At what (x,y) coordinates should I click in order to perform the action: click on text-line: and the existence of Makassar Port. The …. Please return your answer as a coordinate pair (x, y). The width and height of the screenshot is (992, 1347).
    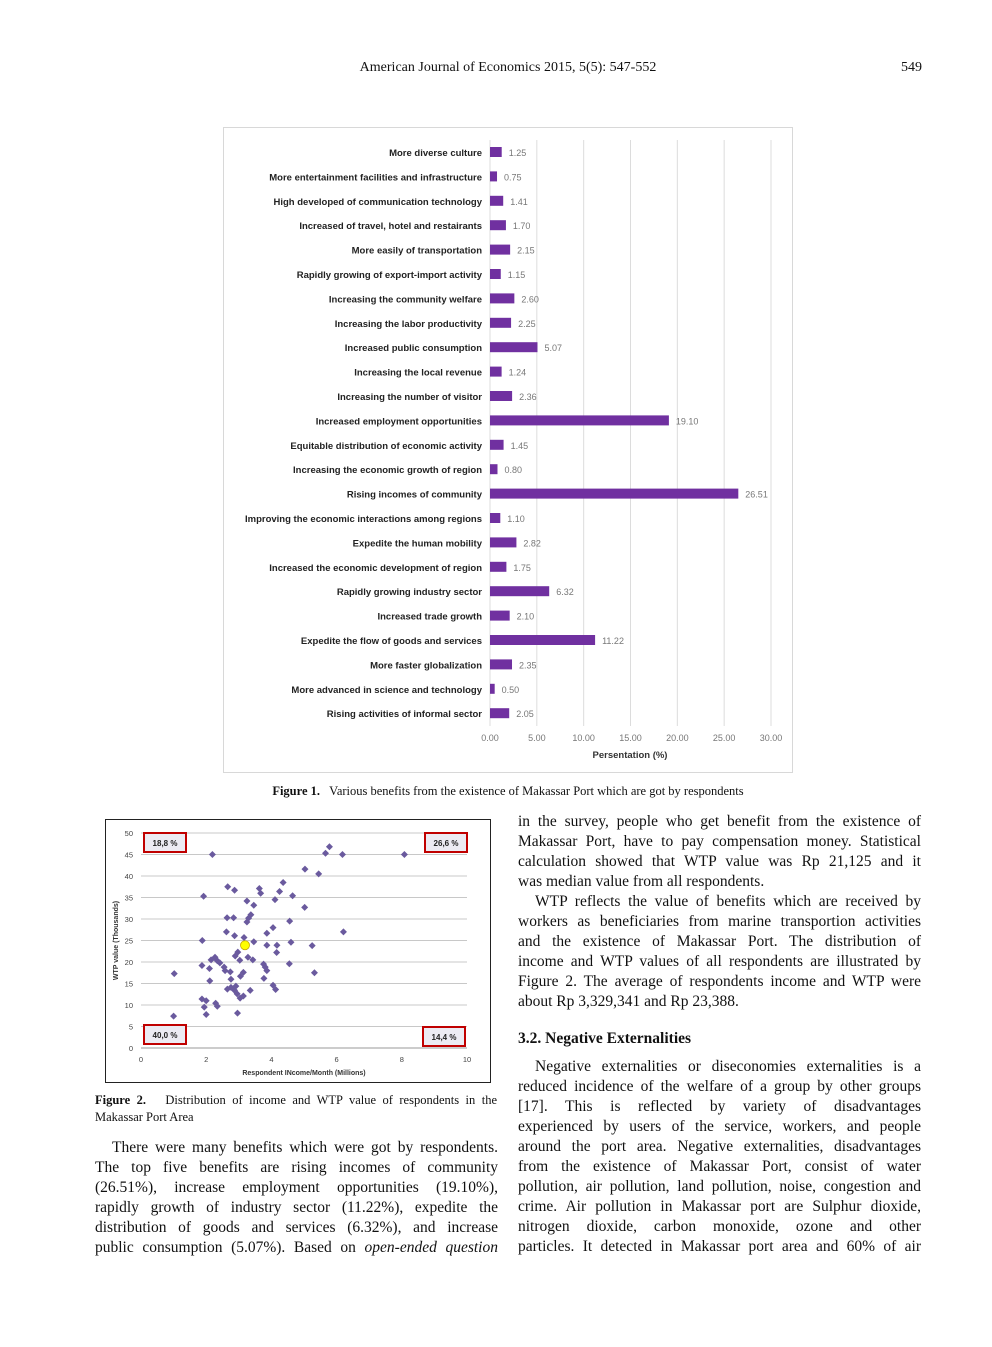
    Looking at the image, I should click on (719, 941).